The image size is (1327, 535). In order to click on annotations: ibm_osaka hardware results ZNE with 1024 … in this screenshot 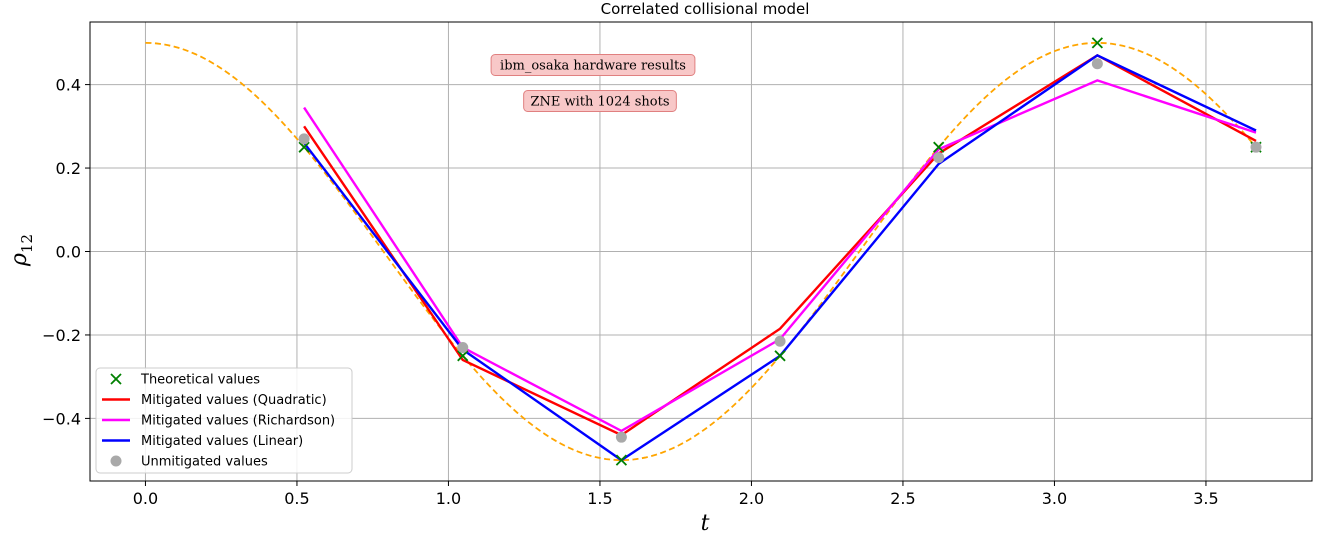, I will do `click(593, 83)`.